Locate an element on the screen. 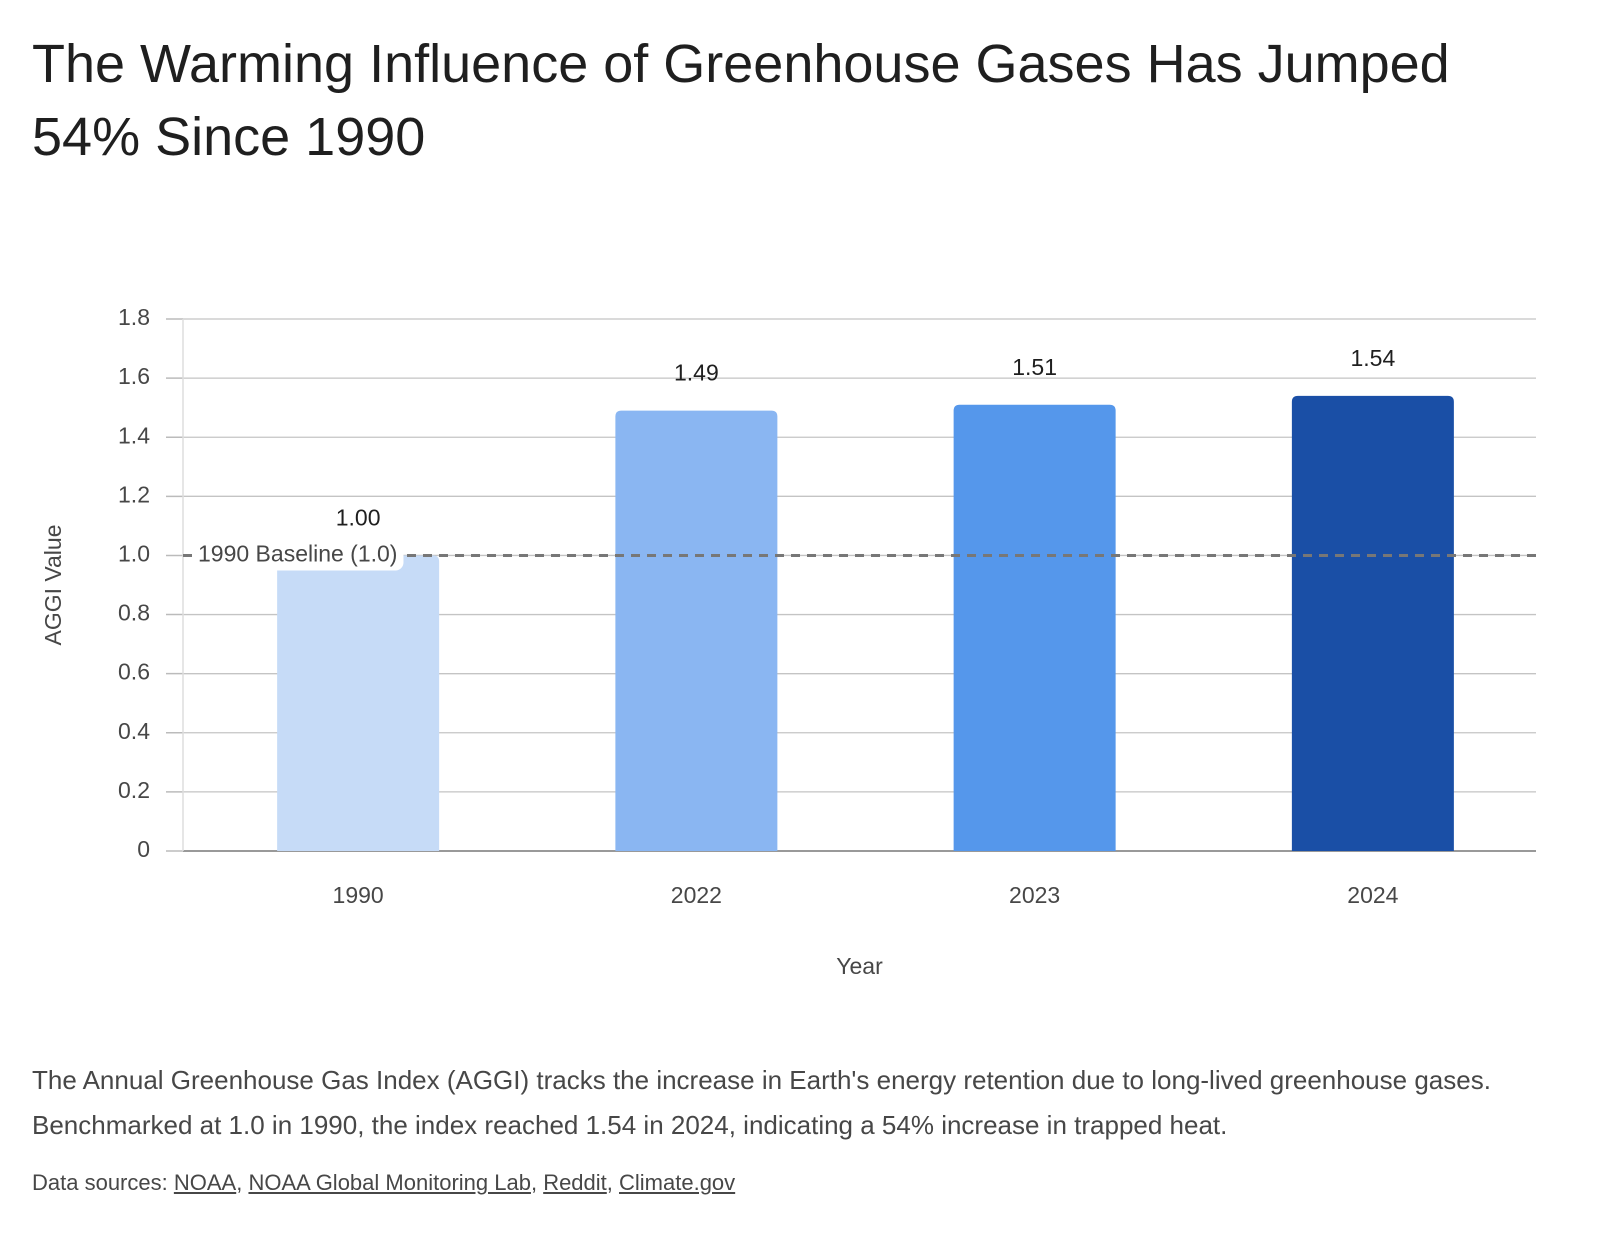 The height and width of the screenshot is (1258, 1600). value-label: 1.49 is located at coordinates (696, 373).